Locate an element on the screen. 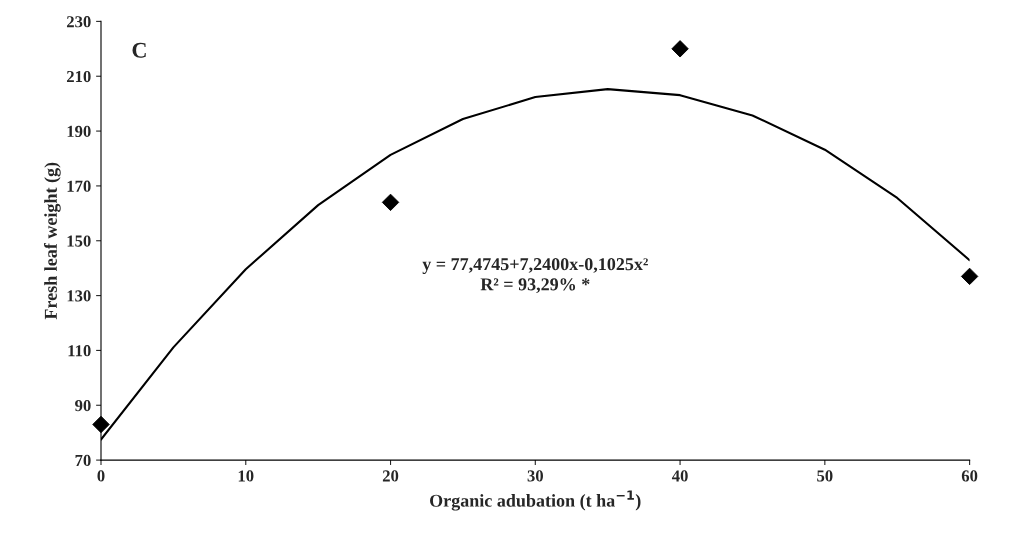 This screenshot has height=535, width=1010. y-tick-label: 90 is located at coordinates (83, 405).